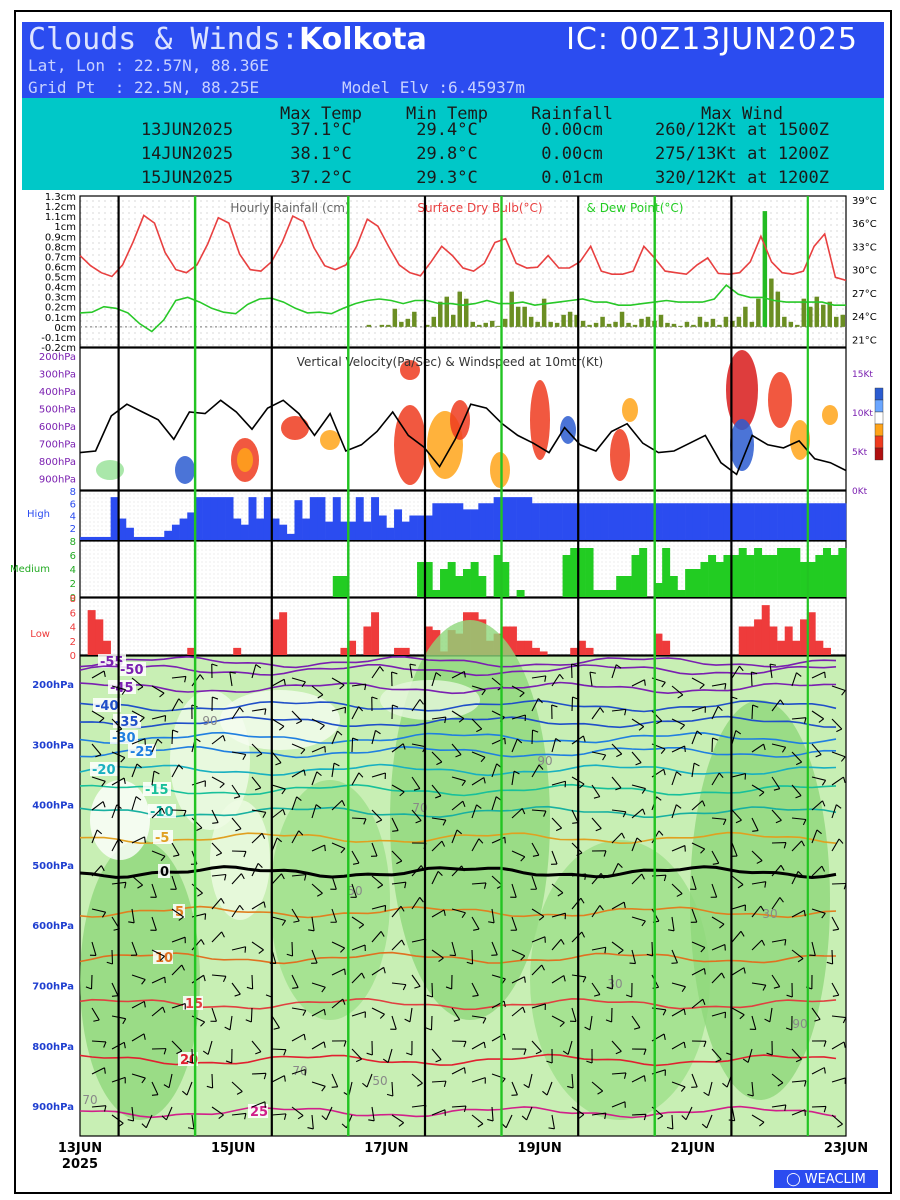  Describe the element at coordinates (780, 400) in the screenshot. I see `velocity-blob` at that location.